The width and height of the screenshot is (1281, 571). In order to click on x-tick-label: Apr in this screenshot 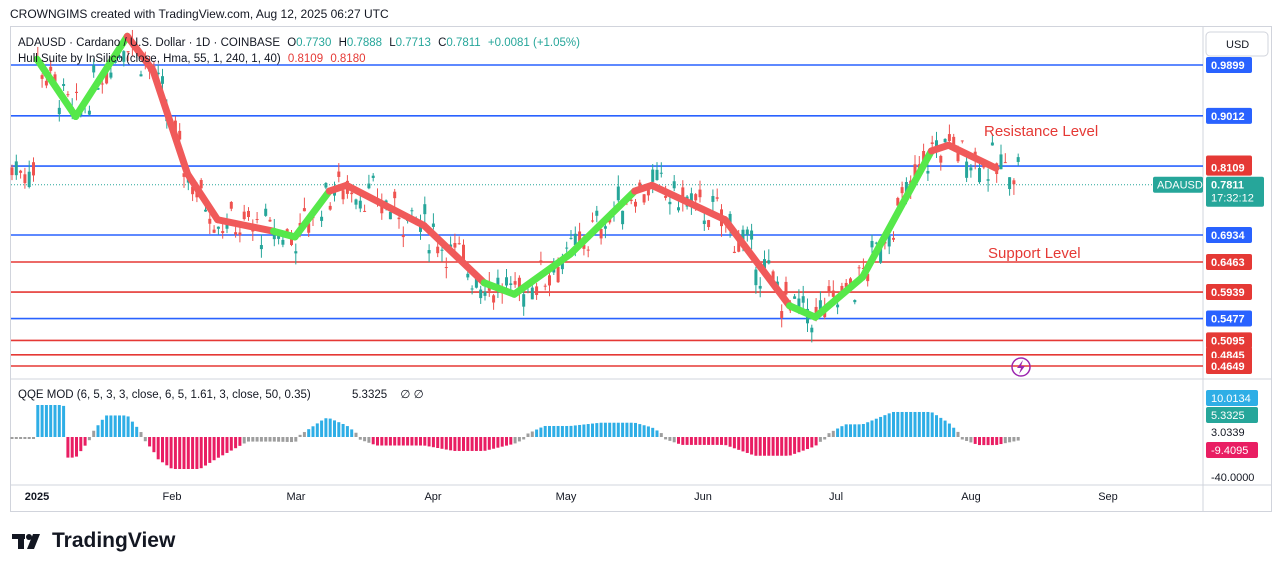, I will do `click(432, 497)`.